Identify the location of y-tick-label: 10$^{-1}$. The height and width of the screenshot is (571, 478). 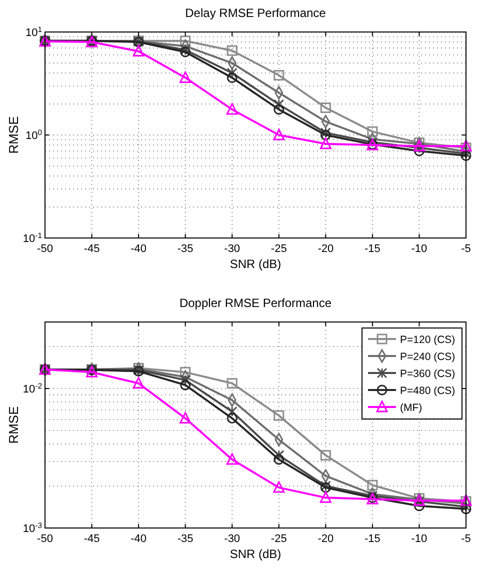
(32, 237).